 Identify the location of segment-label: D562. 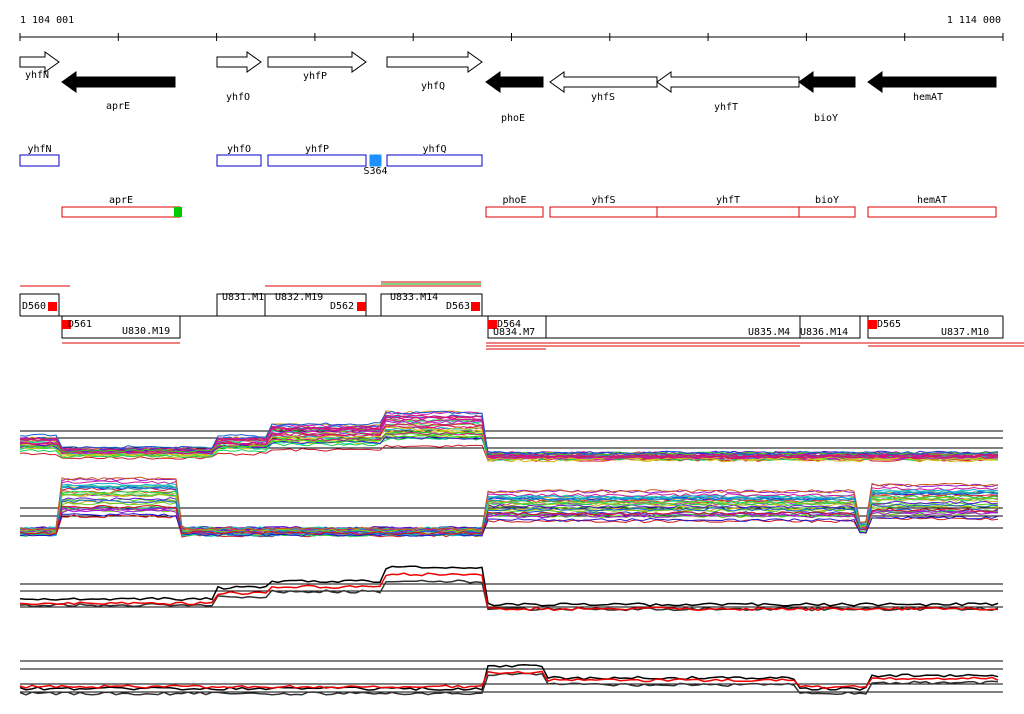
(342, 306).